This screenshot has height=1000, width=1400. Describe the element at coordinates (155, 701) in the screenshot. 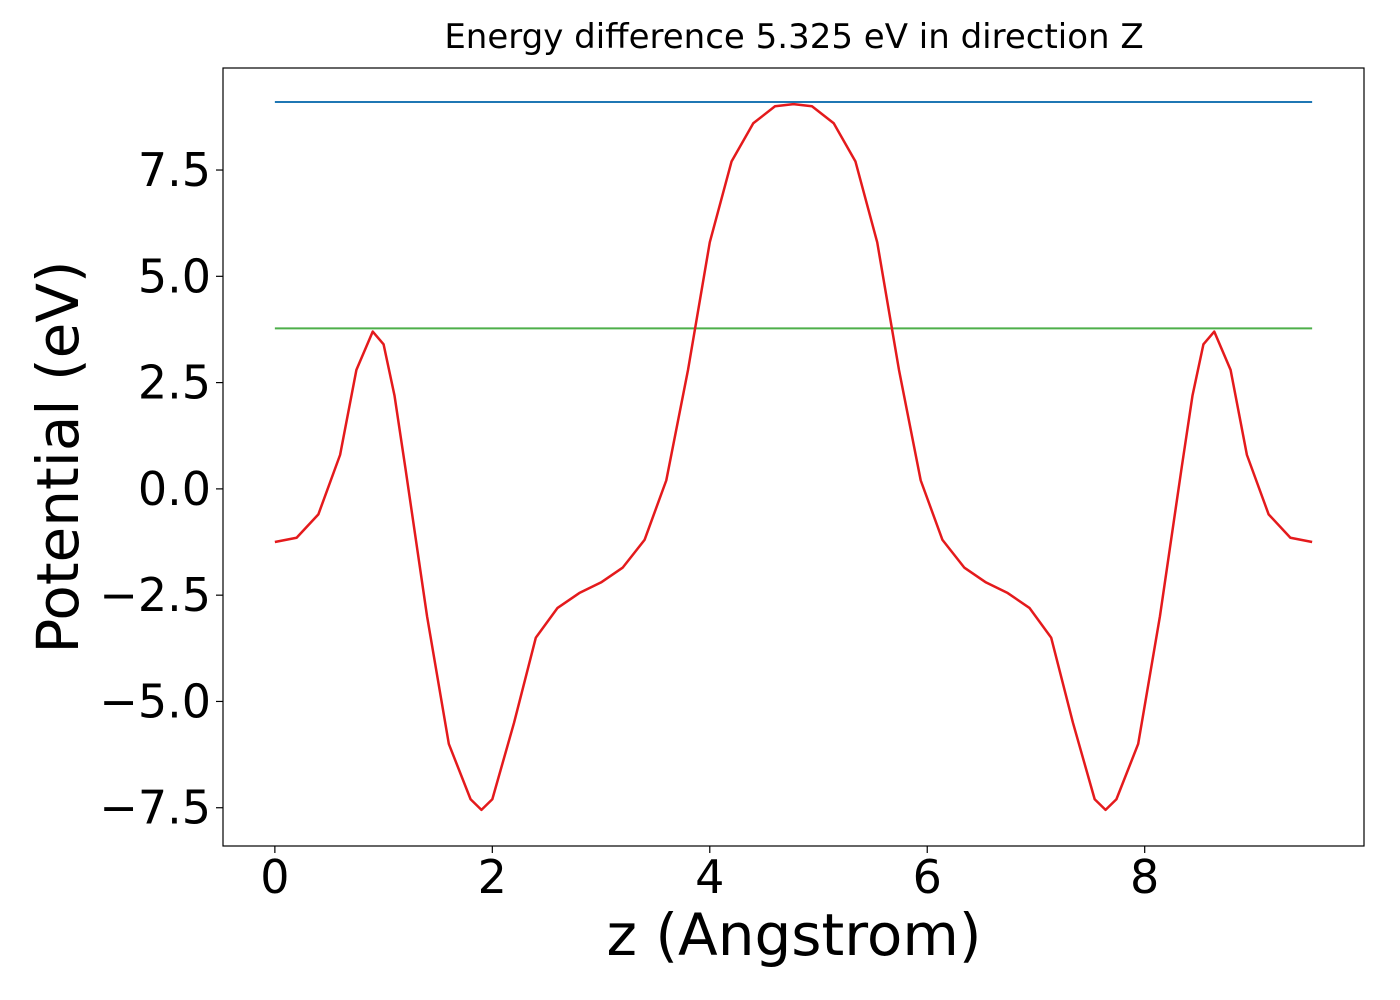

I see `y-tick-label: −5.0` at that location.